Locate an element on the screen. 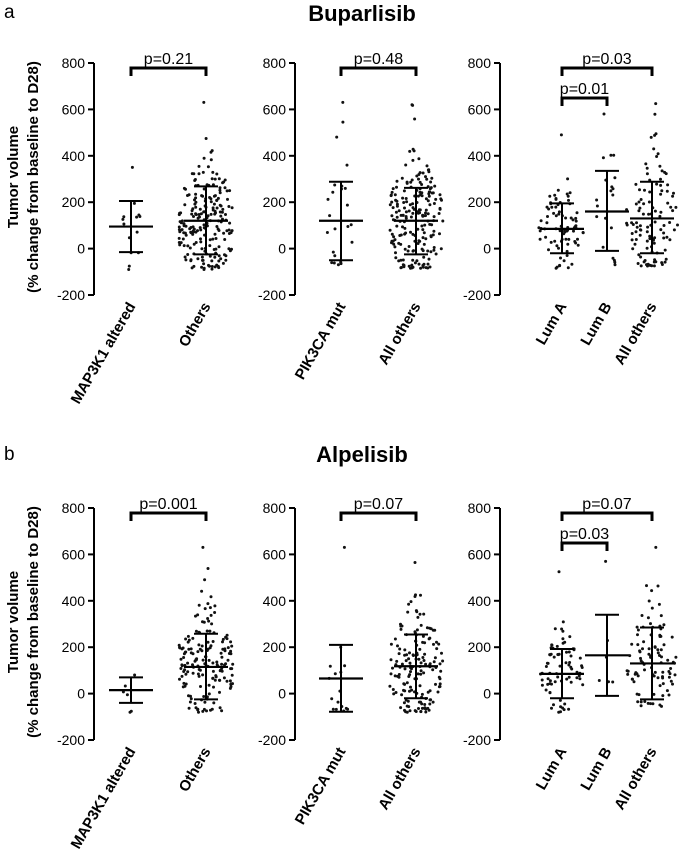 This screenshot has height=856, width=685. y-tick-label: 400 is located at coordinates (275, 156).